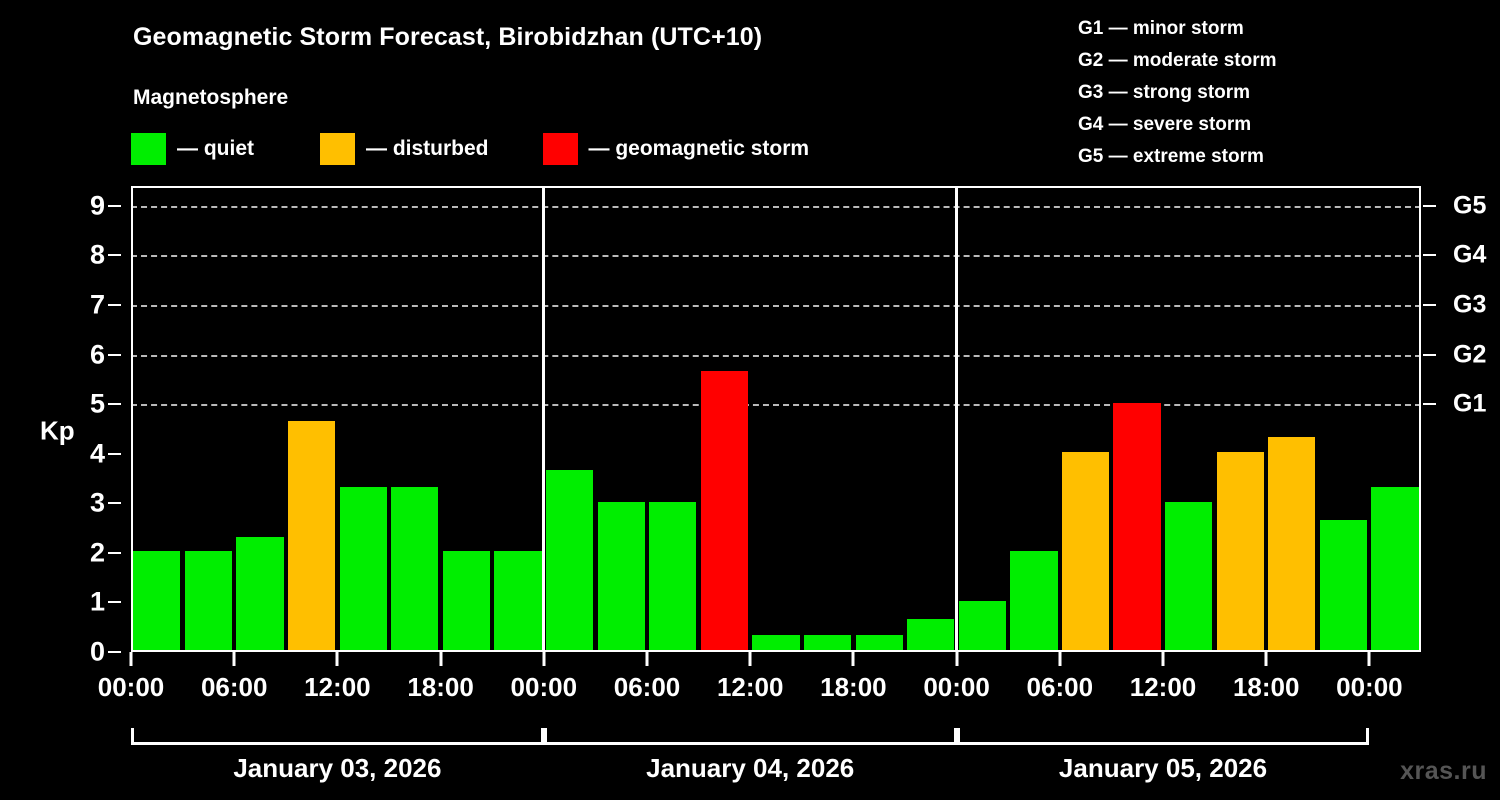 This screenshot has height=800, width=1500. I want to click on y-axis-tick-label: 6, so click(97, 354).